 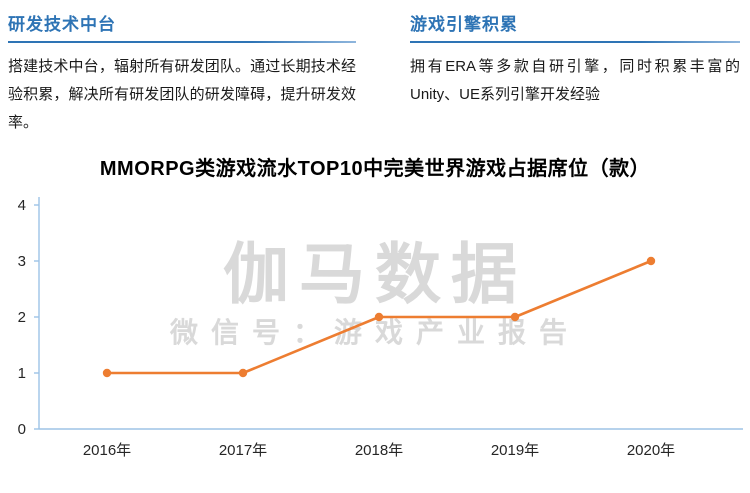 I want to click on svg-text: 2020年, so click(x=651, y=450).